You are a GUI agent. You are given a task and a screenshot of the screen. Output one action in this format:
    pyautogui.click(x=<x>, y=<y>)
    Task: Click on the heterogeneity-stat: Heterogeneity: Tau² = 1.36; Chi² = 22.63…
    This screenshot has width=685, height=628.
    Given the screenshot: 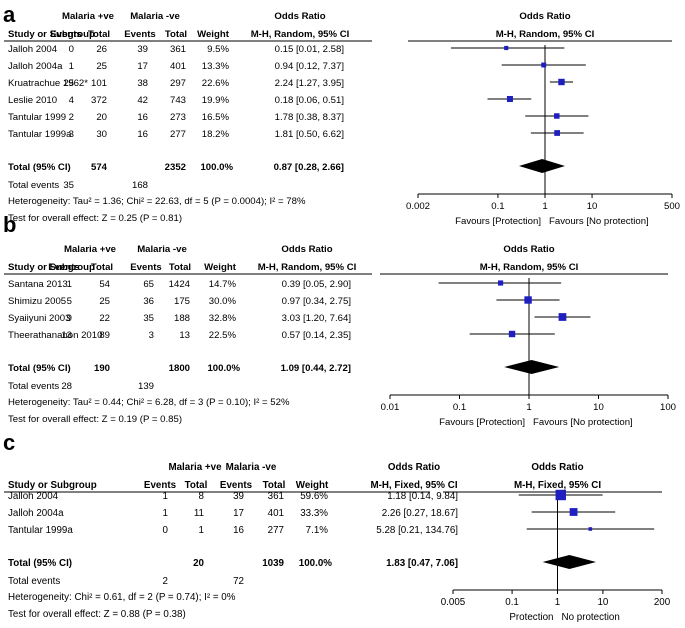 What is the action you would take?
    pyautogui.click(x=157, y=201)
    